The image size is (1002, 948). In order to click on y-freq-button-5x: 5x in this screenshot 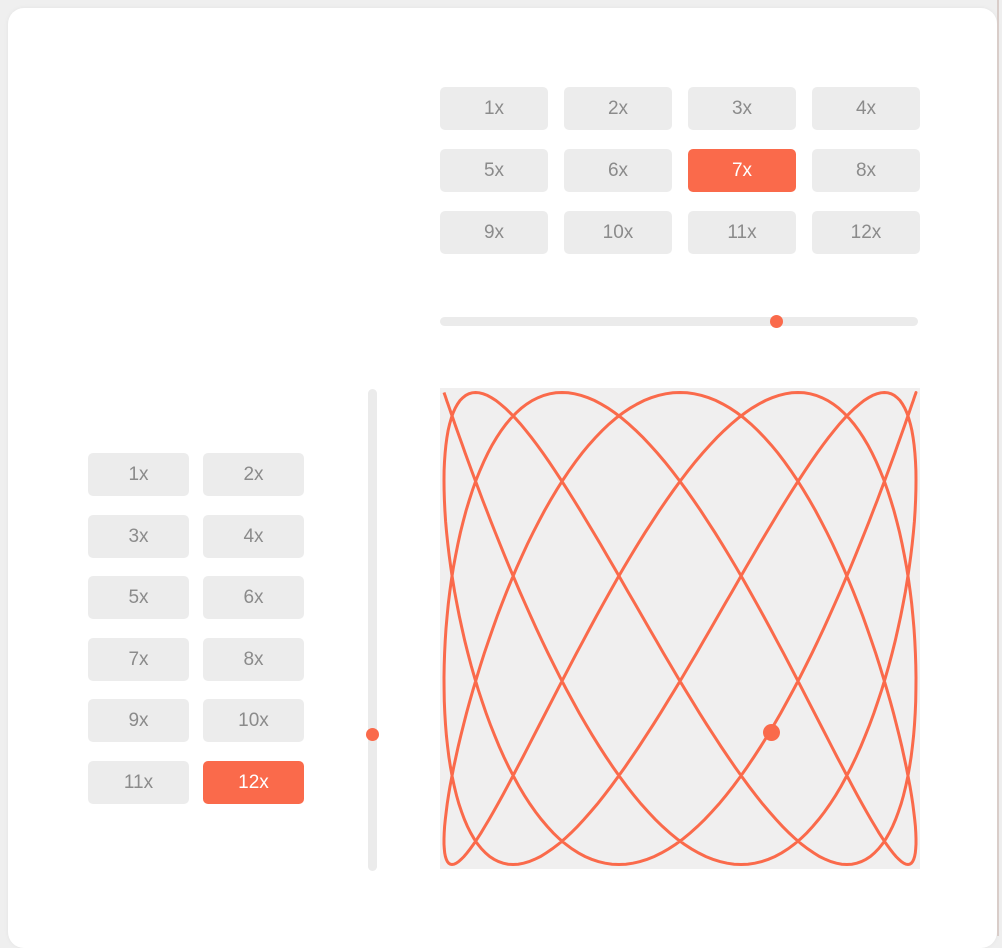, I will do `click(138, 597)`.